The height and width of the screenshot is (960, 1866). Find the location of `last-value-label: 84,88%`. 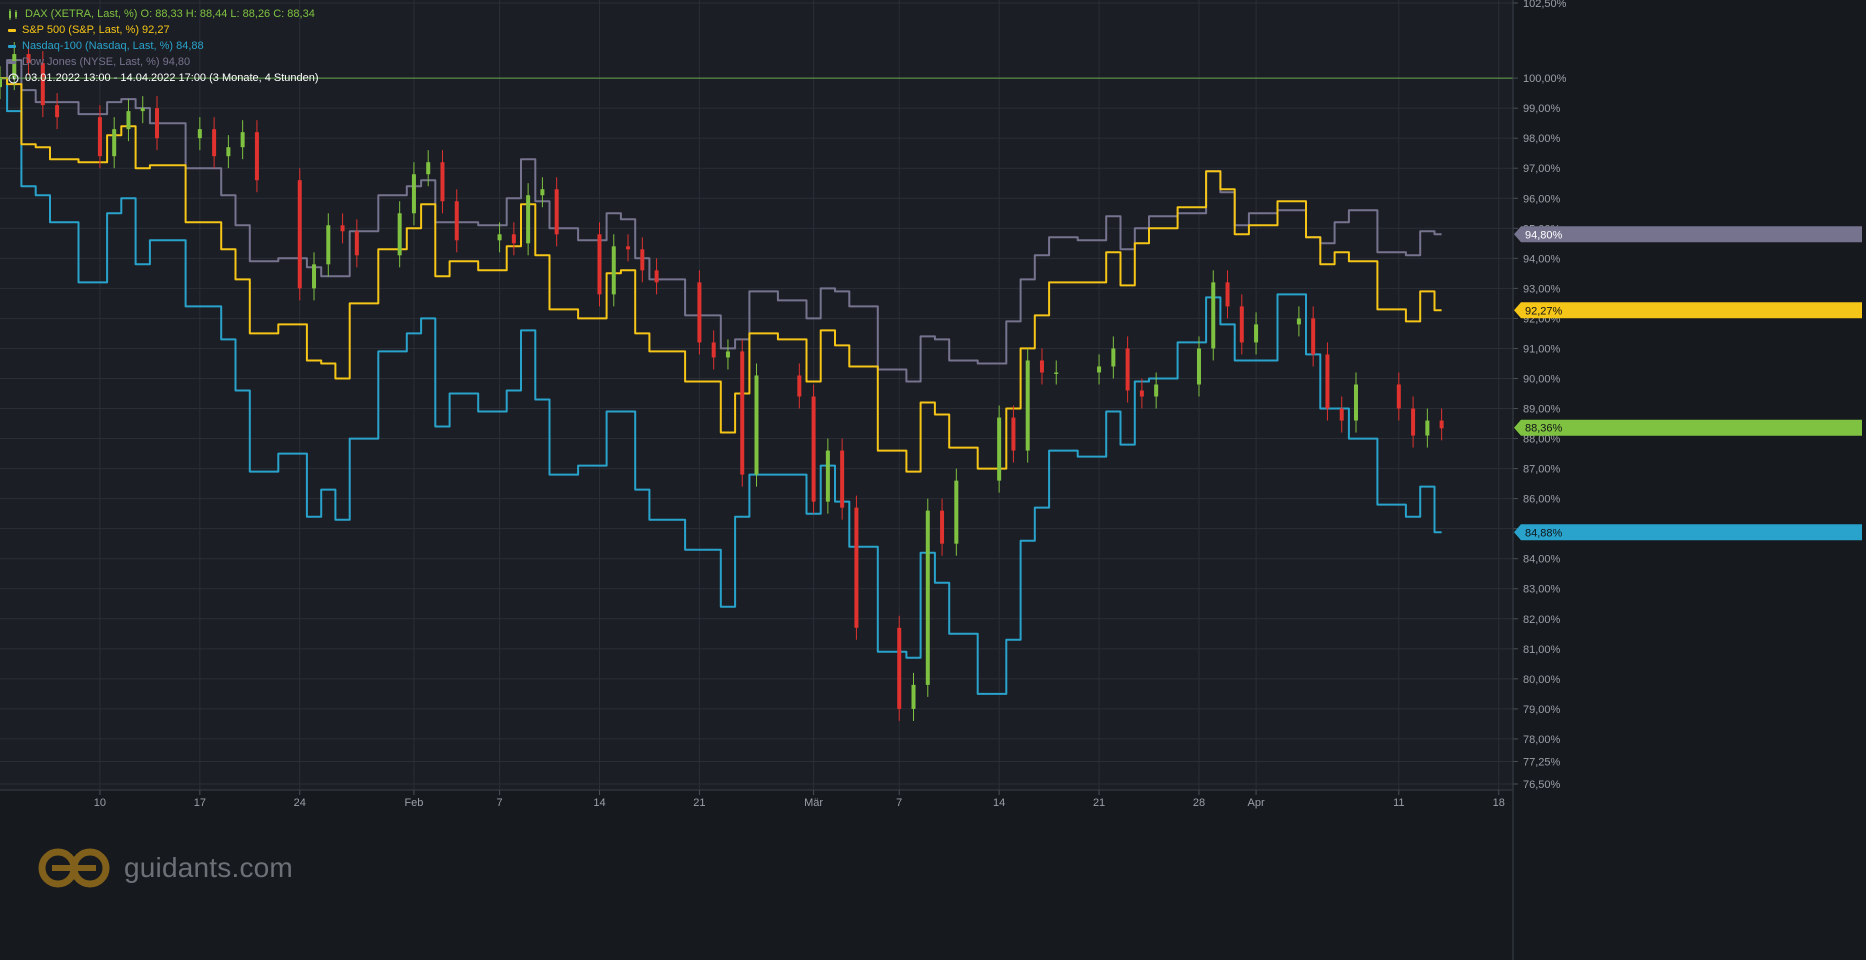

last-value-label: 84,88% is located at coordinates (1544, 533).